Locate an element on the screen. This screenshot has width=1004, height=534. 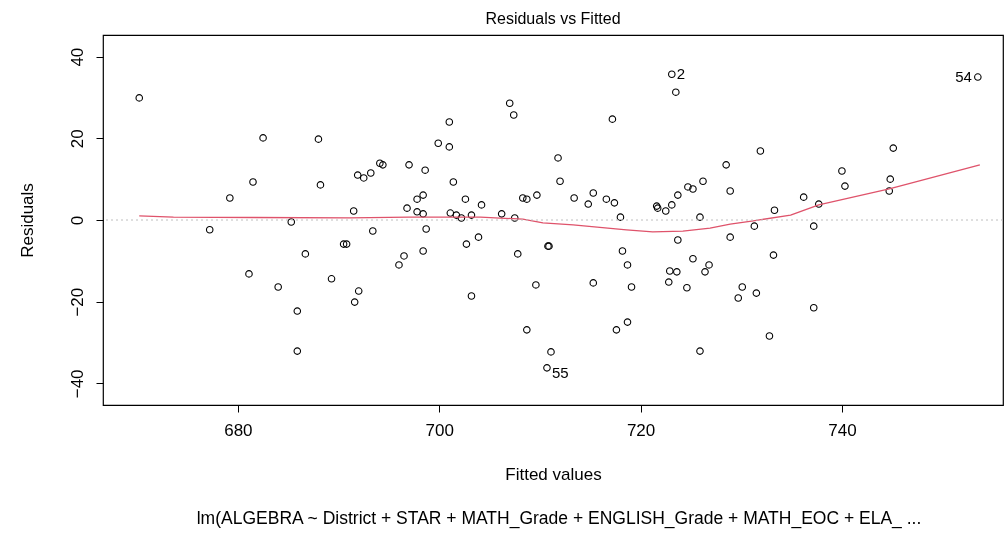
y-axis-title: Residuals is located at coordinates (27, 220).